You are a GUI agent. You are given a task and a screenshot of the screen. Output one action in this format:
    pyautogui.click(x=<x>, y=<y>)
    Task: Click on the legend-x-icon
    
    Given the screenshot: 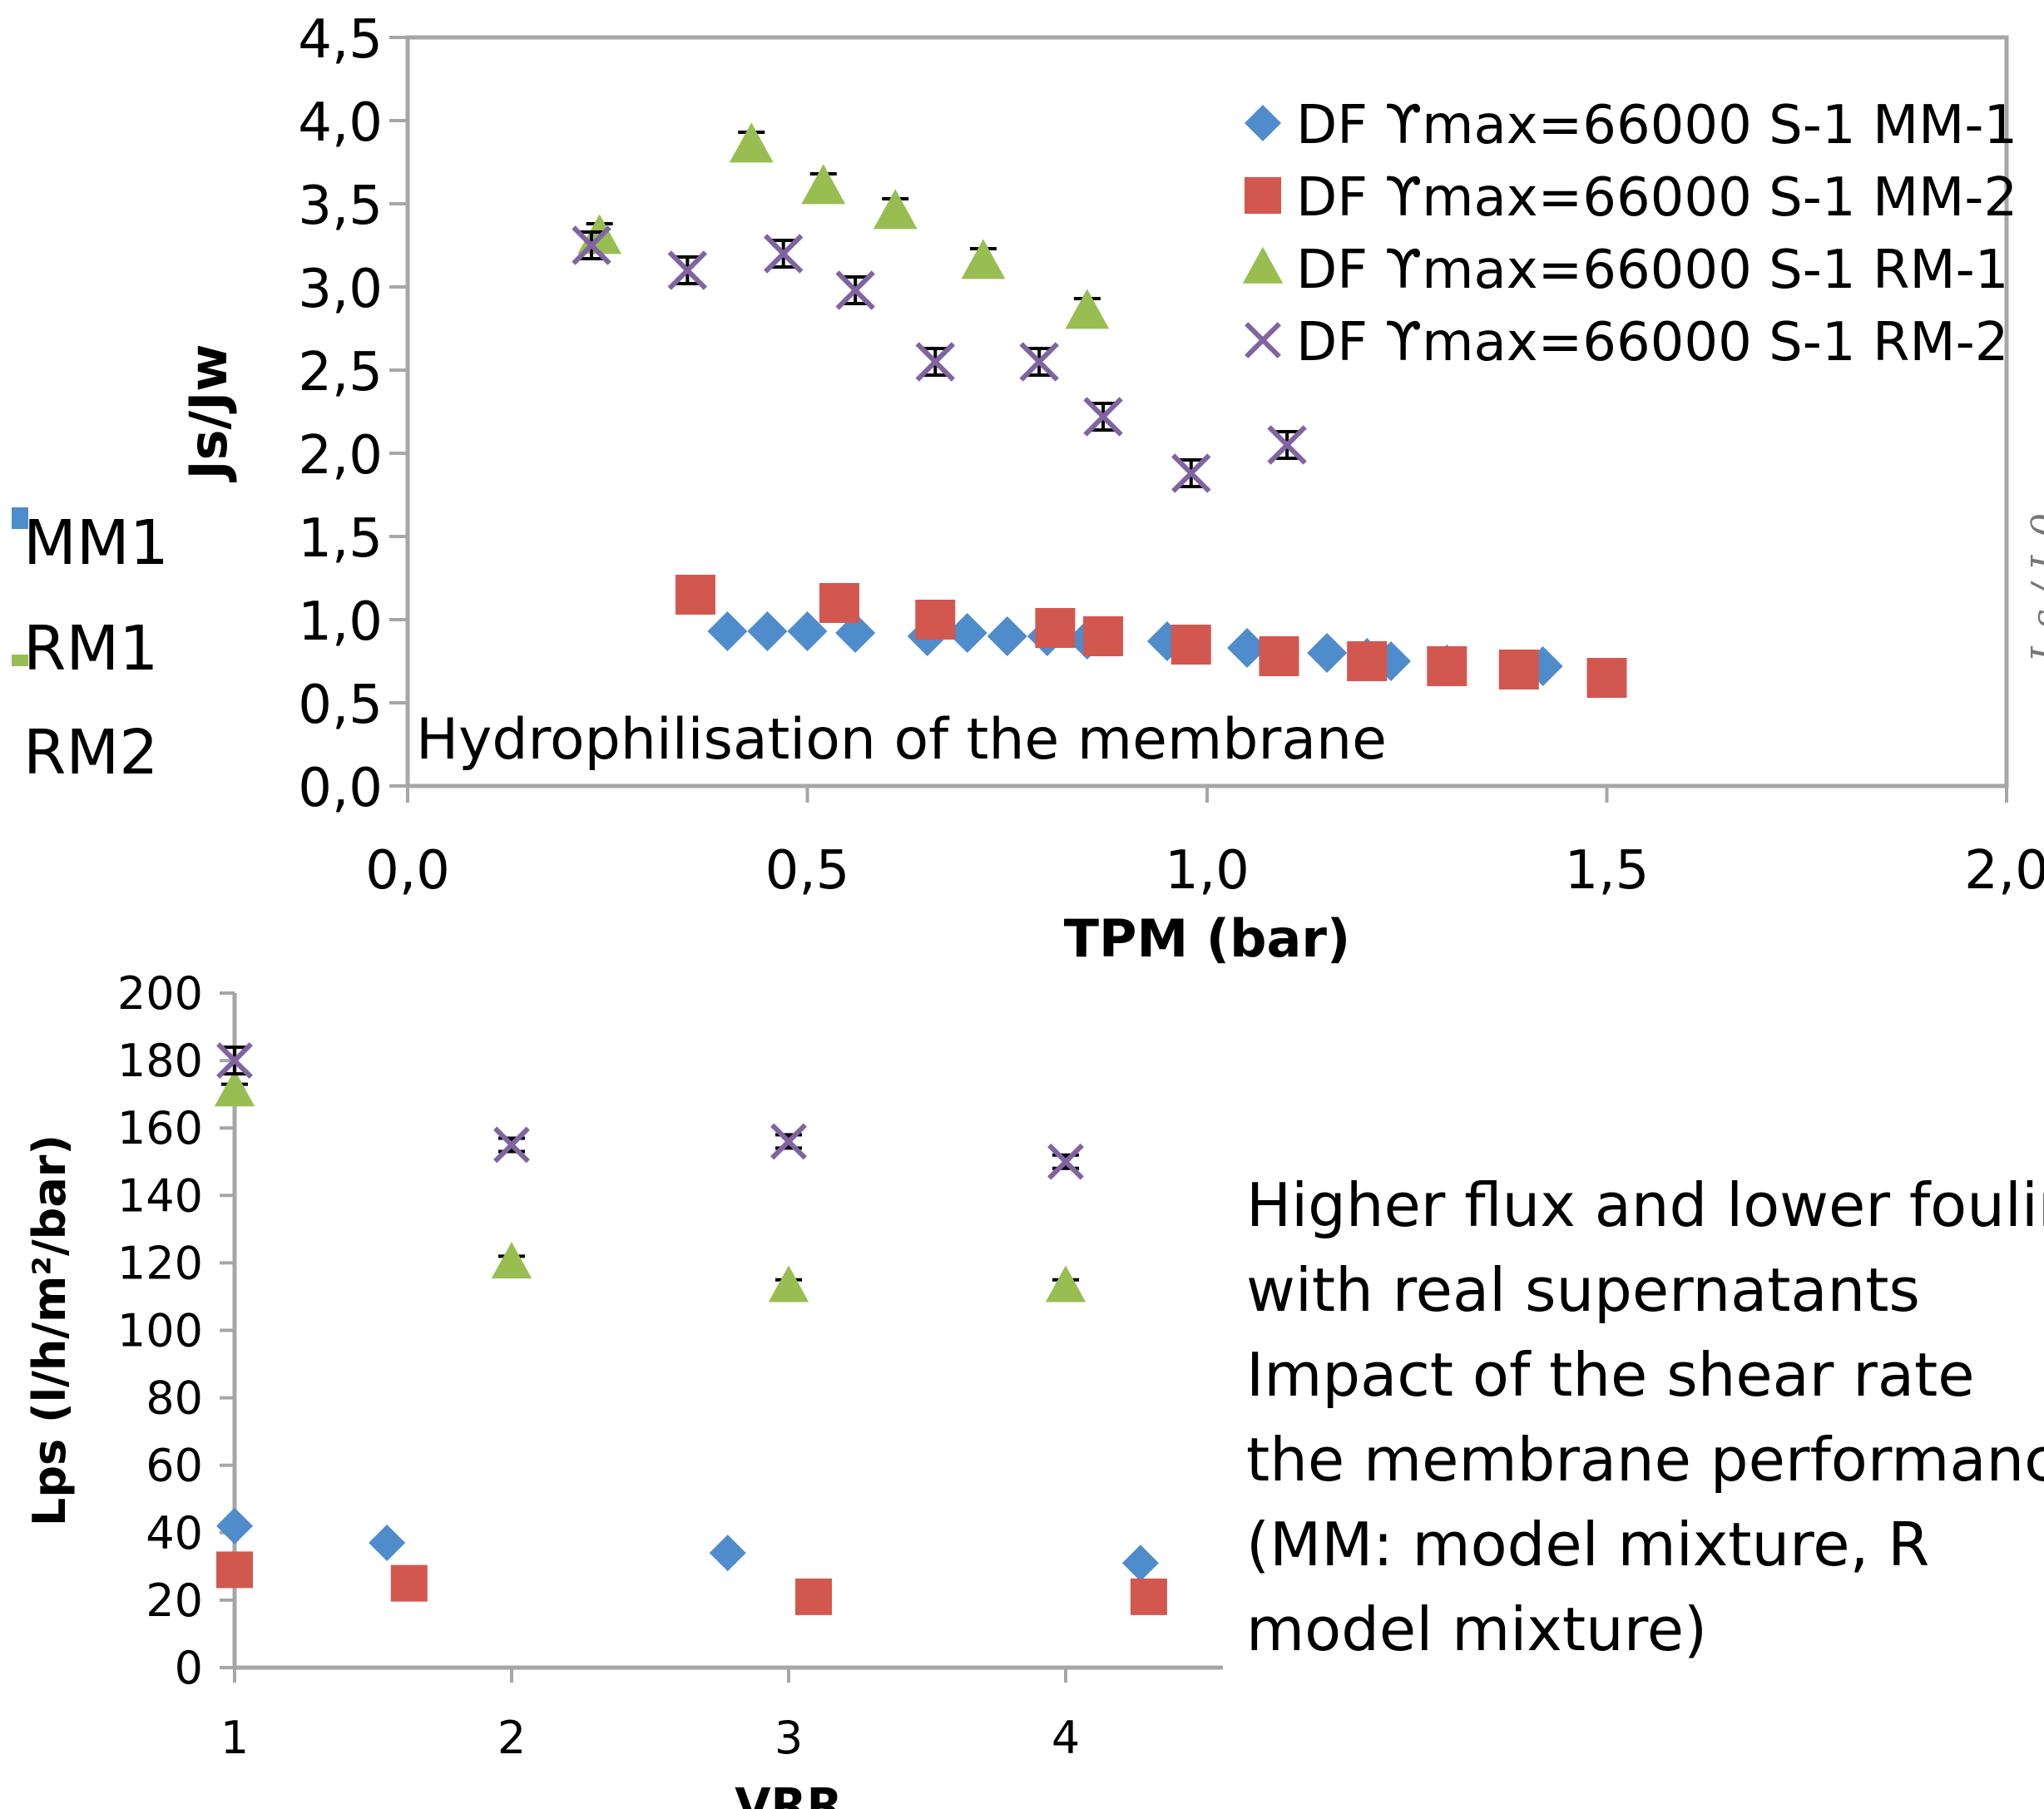 What is the action you would take?
    pyautogui.click(x=1263, y=340)
    